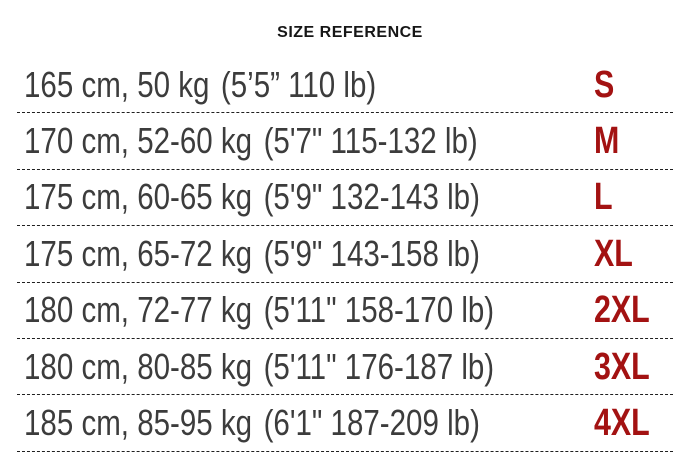 The height and width of the screenshot is (470, 700). I want to click on size-row: 165 cm, 50 kg (5’5” 110 lb) S, so click(345, 85).